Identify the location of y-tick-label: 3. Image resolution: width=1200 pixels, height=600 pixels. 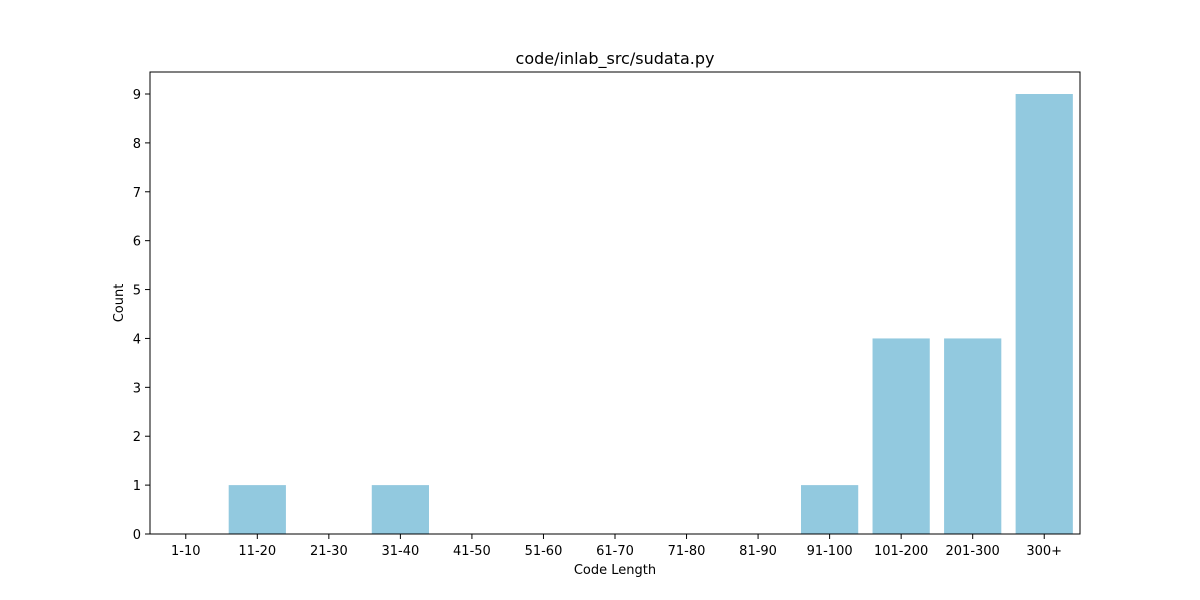
(137, 388).